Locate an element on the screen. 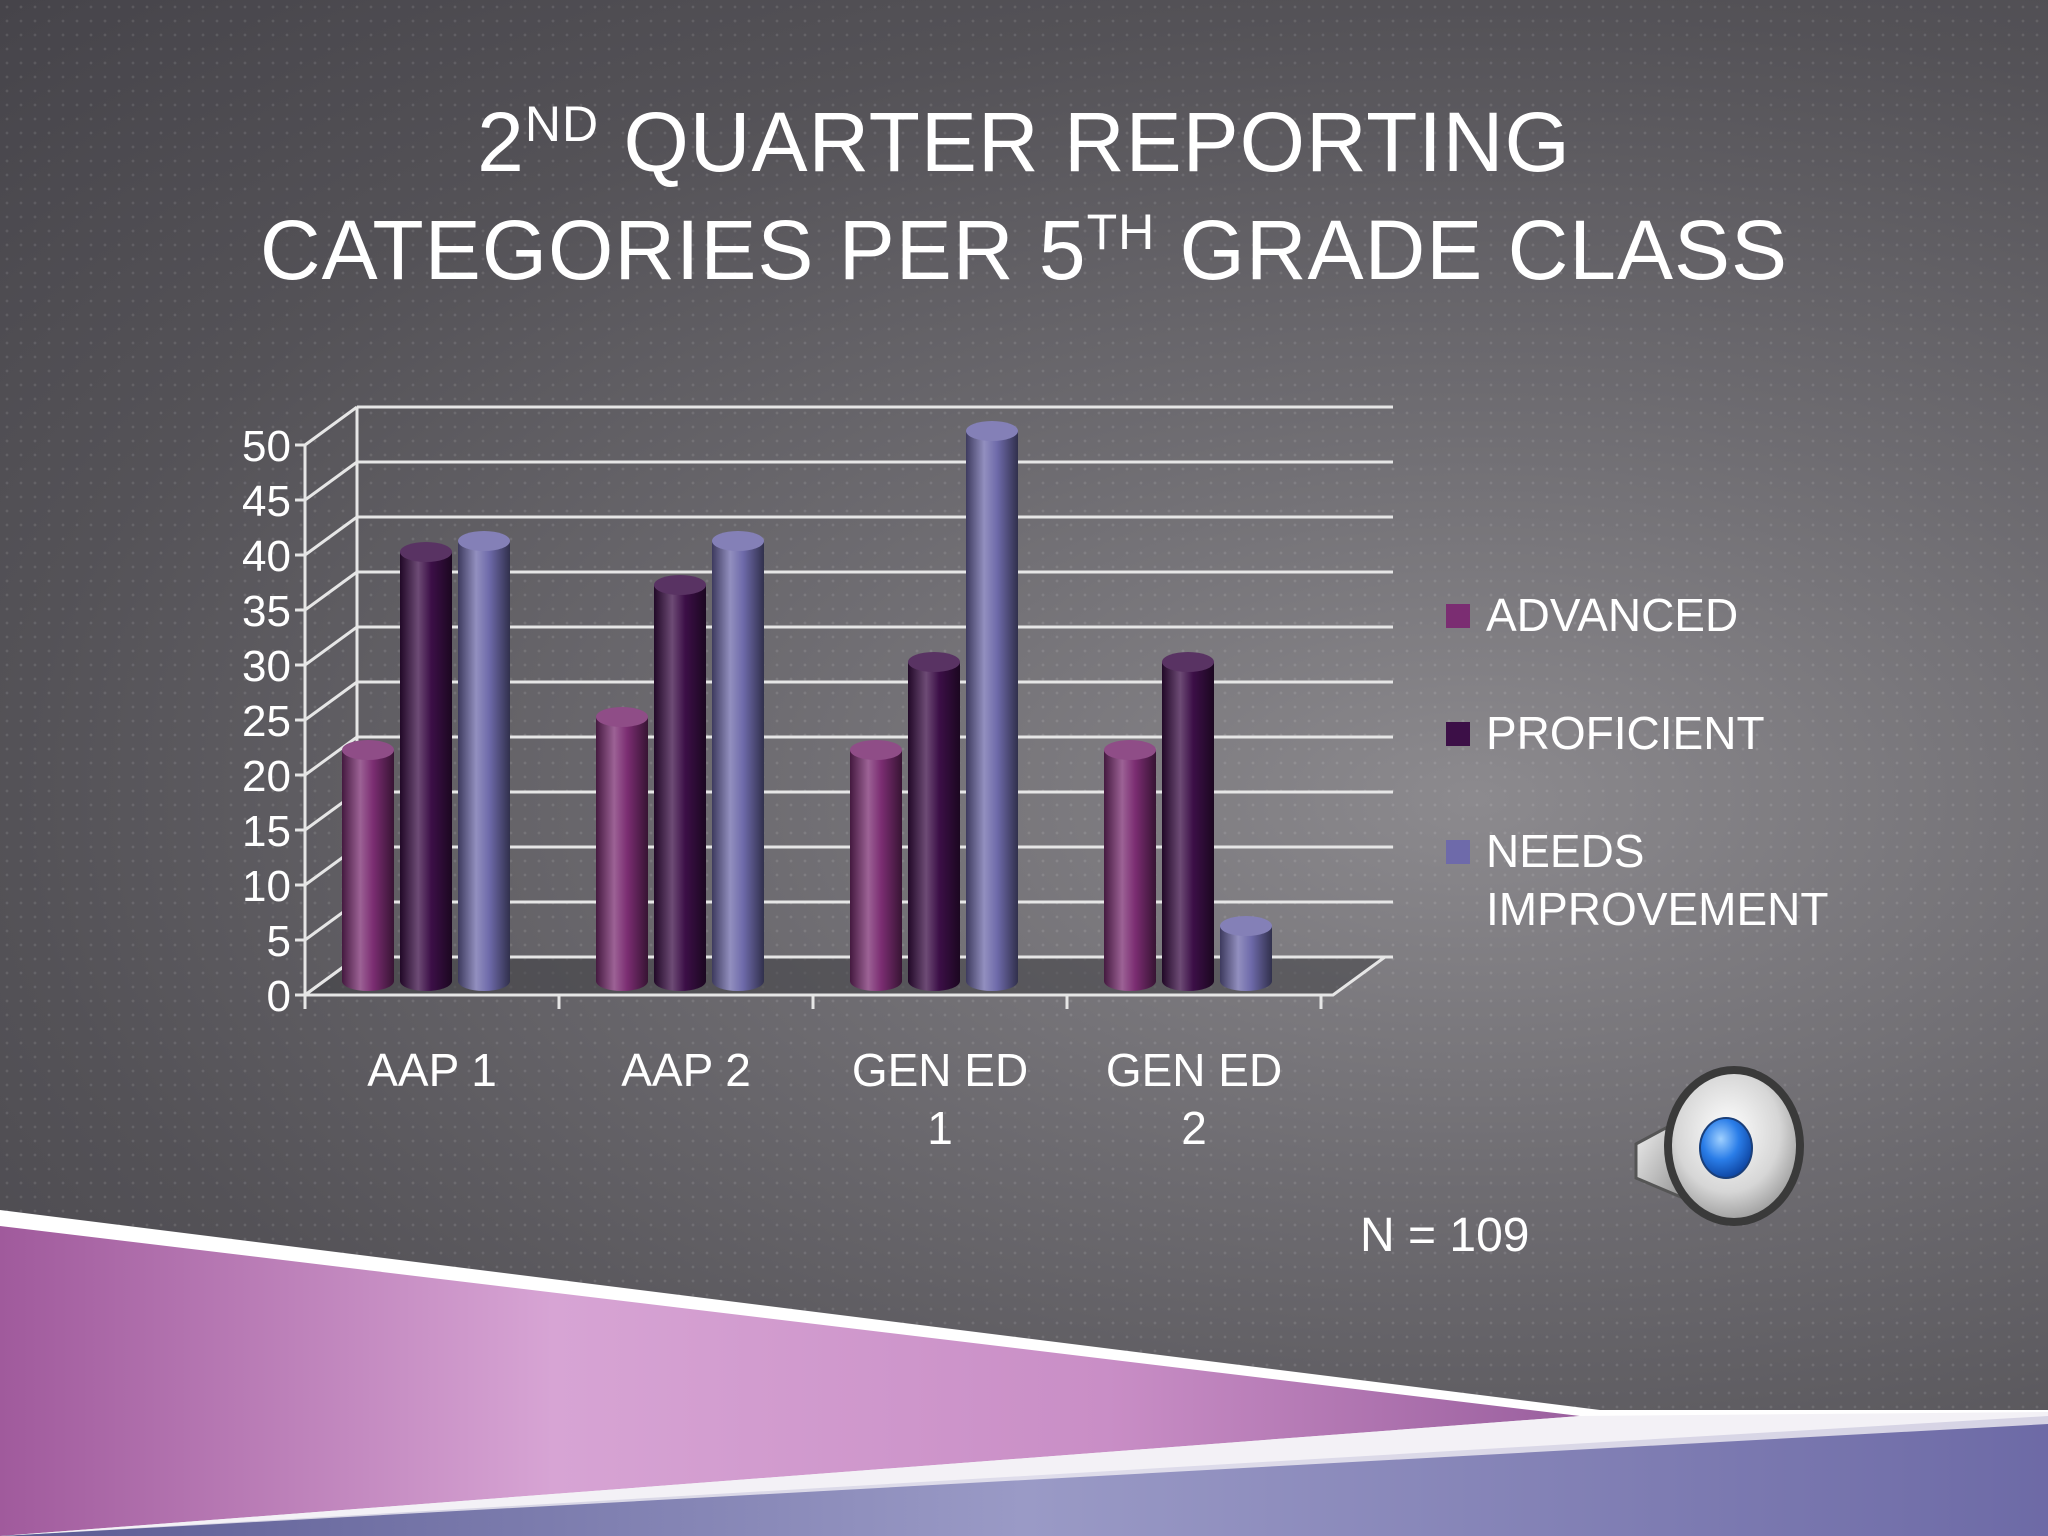 This screenshot has height=1536, width=2048. x-tick-label: 2 is located at coordinates (1194, 1128).